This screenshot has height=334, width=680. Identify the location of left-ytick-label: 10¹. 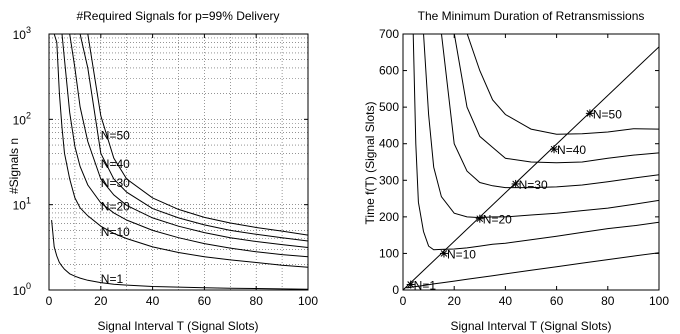
(22, 204).